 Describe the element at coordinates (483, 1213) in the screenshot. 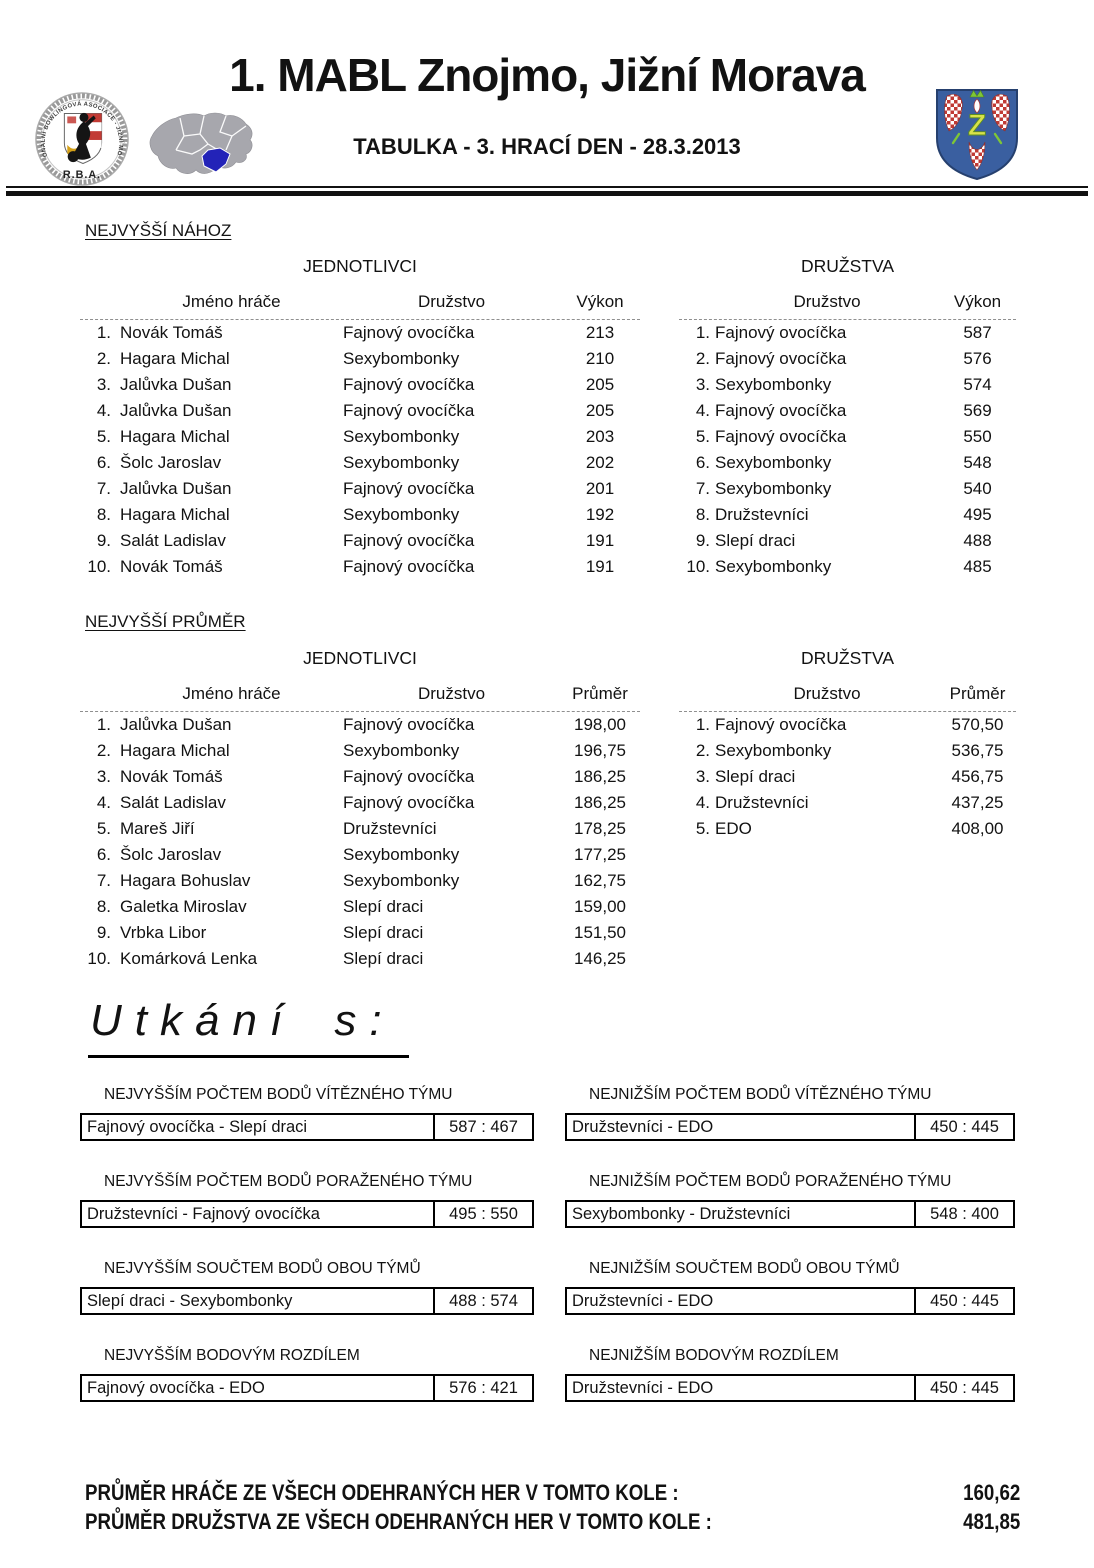

I see `match-score: 495 : 550` at that location.